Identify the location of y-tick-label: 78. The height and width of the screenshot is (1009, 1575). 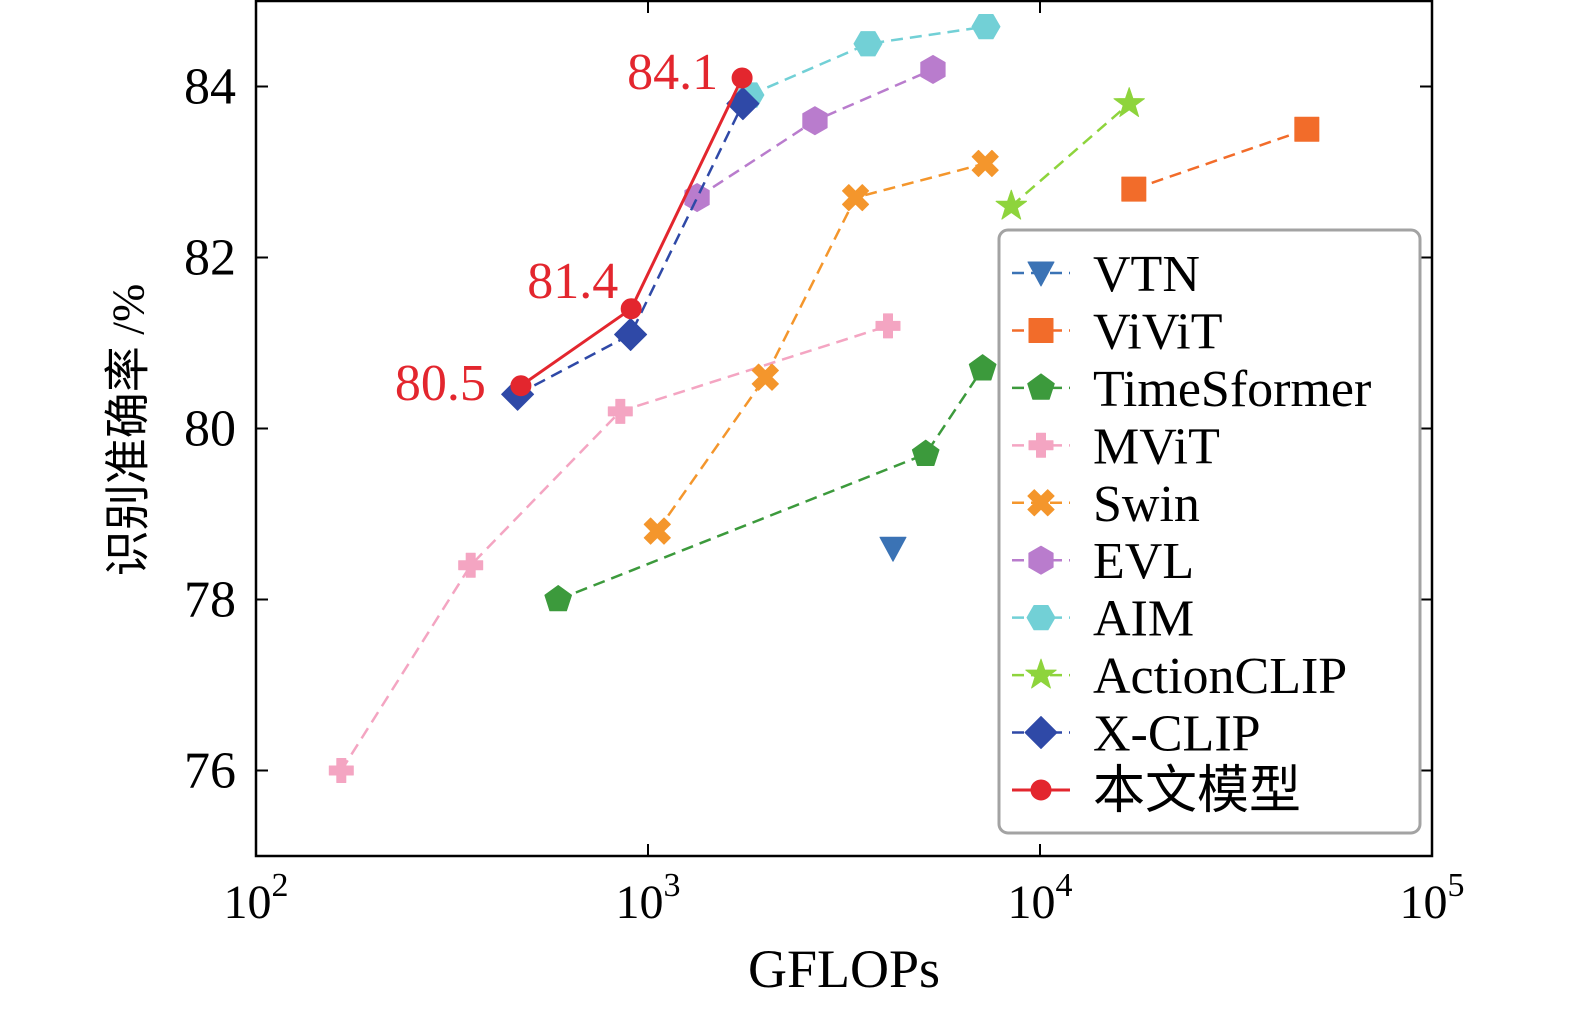
(210, 600).